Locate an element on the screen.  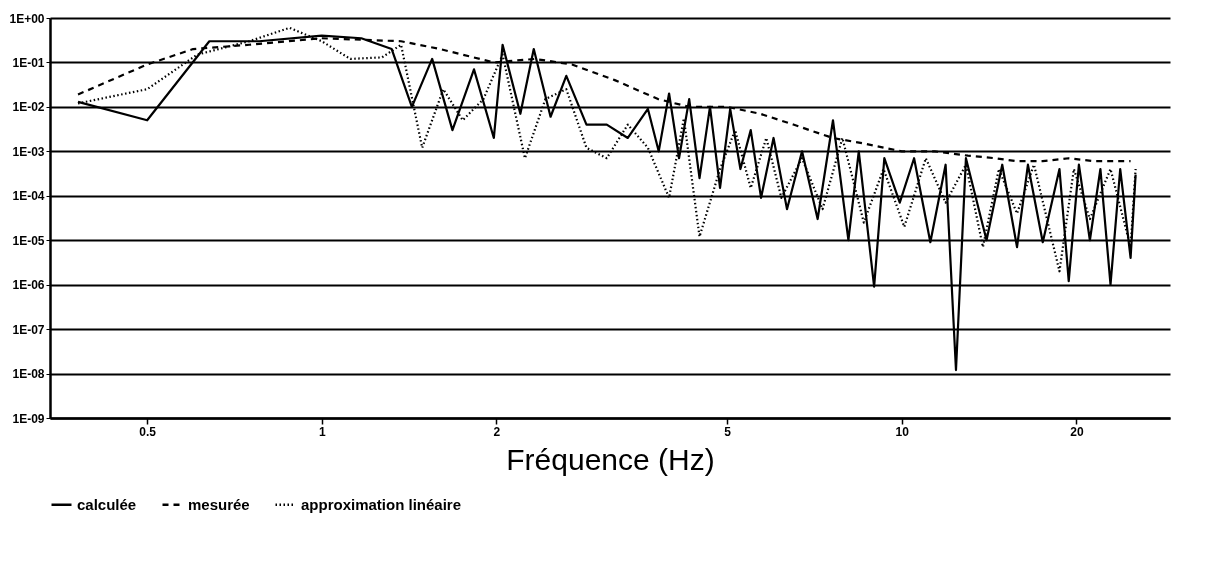
y-tick-label: 1E-08 is located at coordinates (28, 374).